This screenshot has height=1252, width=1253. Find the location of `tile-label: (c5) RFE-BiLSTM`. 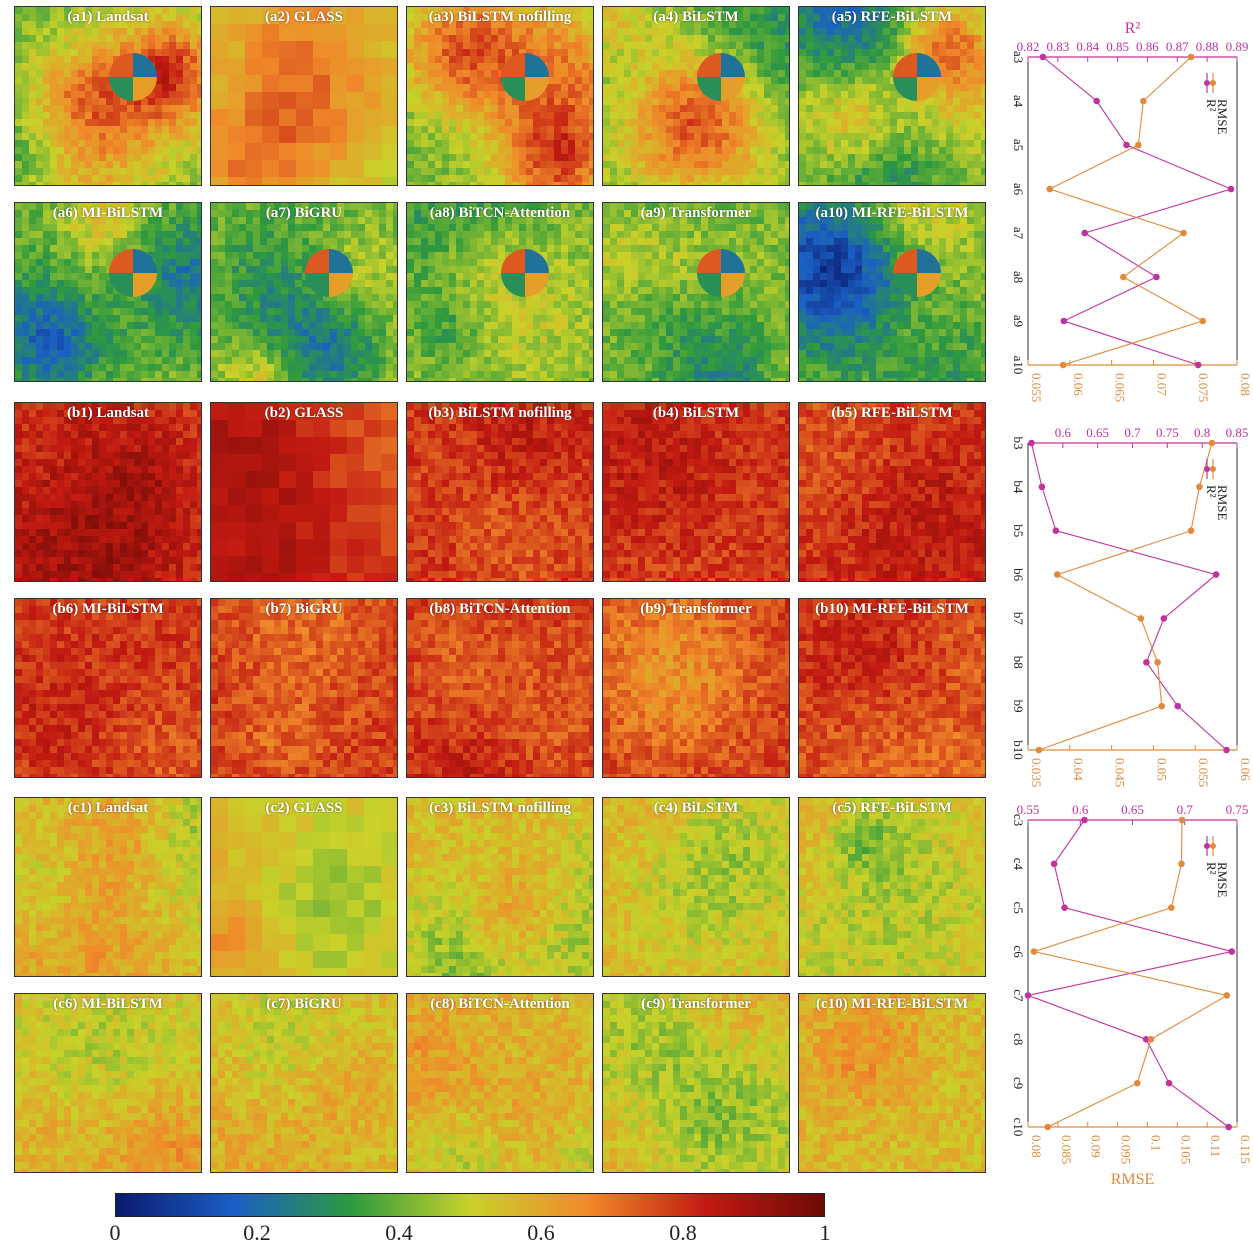

tile-label: (c5) RFE-BiLSTM is located at coordinates (892, 808).